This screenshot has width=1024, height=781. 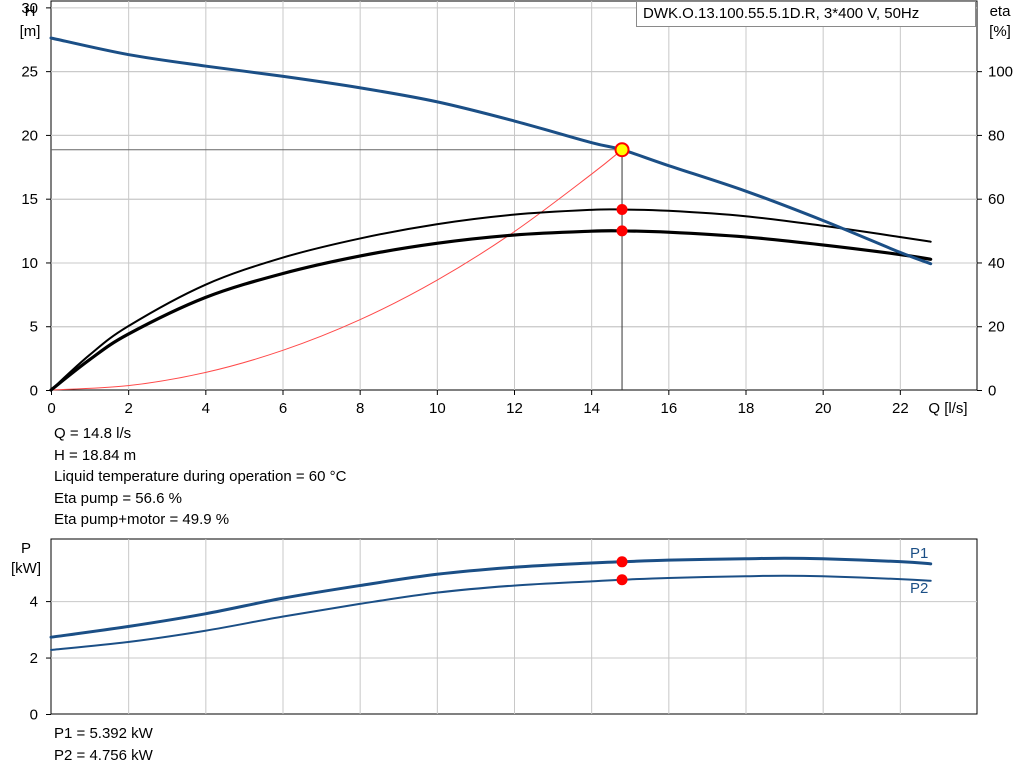 I want to click on y-right-tick-label: 60, so click(x=996, y=199).